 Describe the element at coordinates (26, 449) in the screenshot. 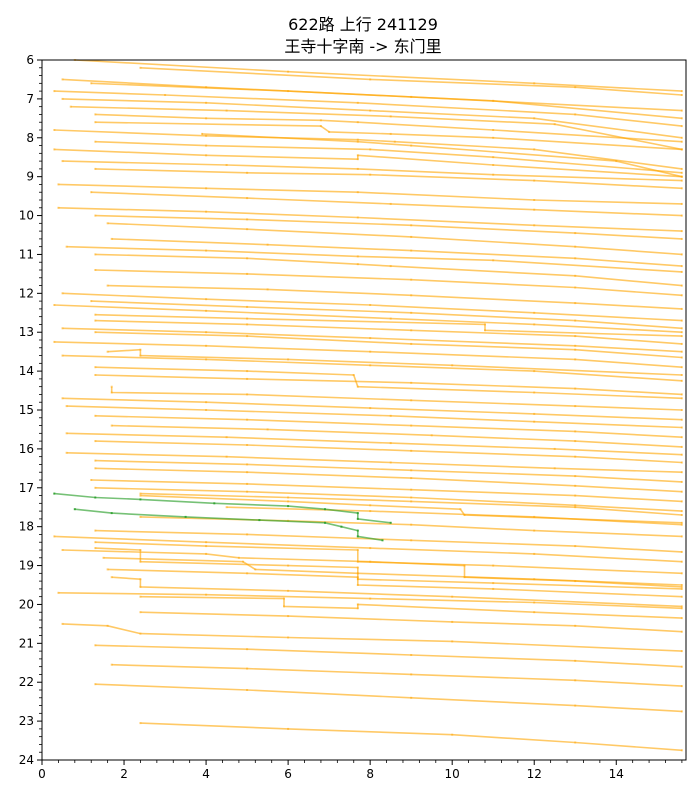

I see `y-tick-label: 16` at that location.